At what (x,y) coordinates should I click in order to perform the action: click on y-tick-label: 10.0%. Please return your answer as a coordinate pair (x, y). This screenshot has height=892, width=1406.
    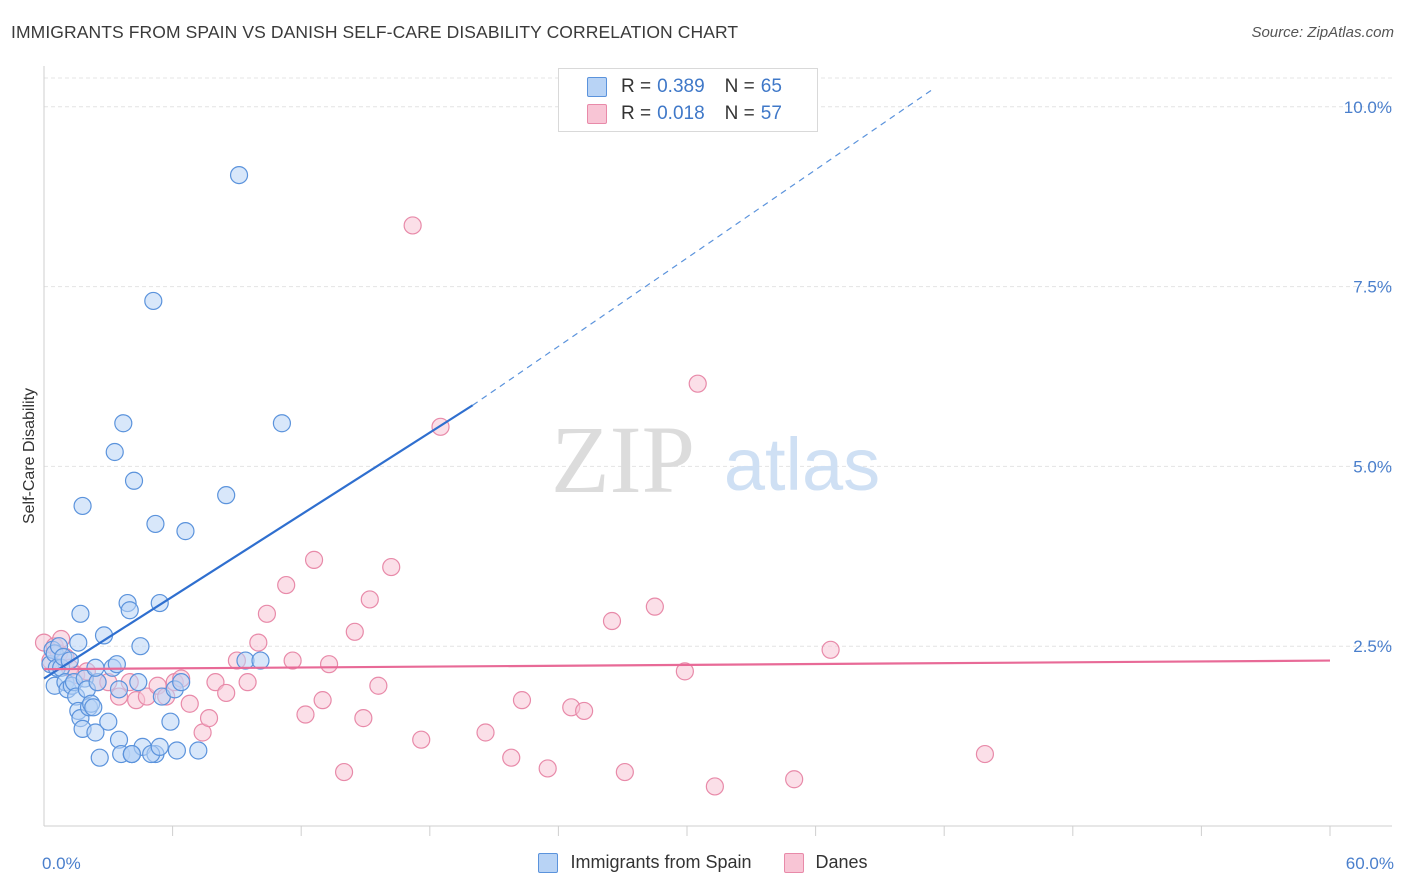
    Looking at the image, I should click on (1368, 107).